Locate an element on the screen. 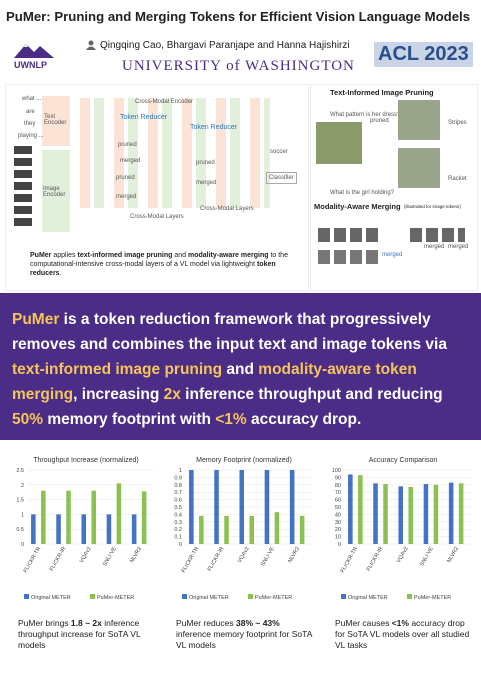  y-tick-label: 100 is located at coordinates (336, 471).